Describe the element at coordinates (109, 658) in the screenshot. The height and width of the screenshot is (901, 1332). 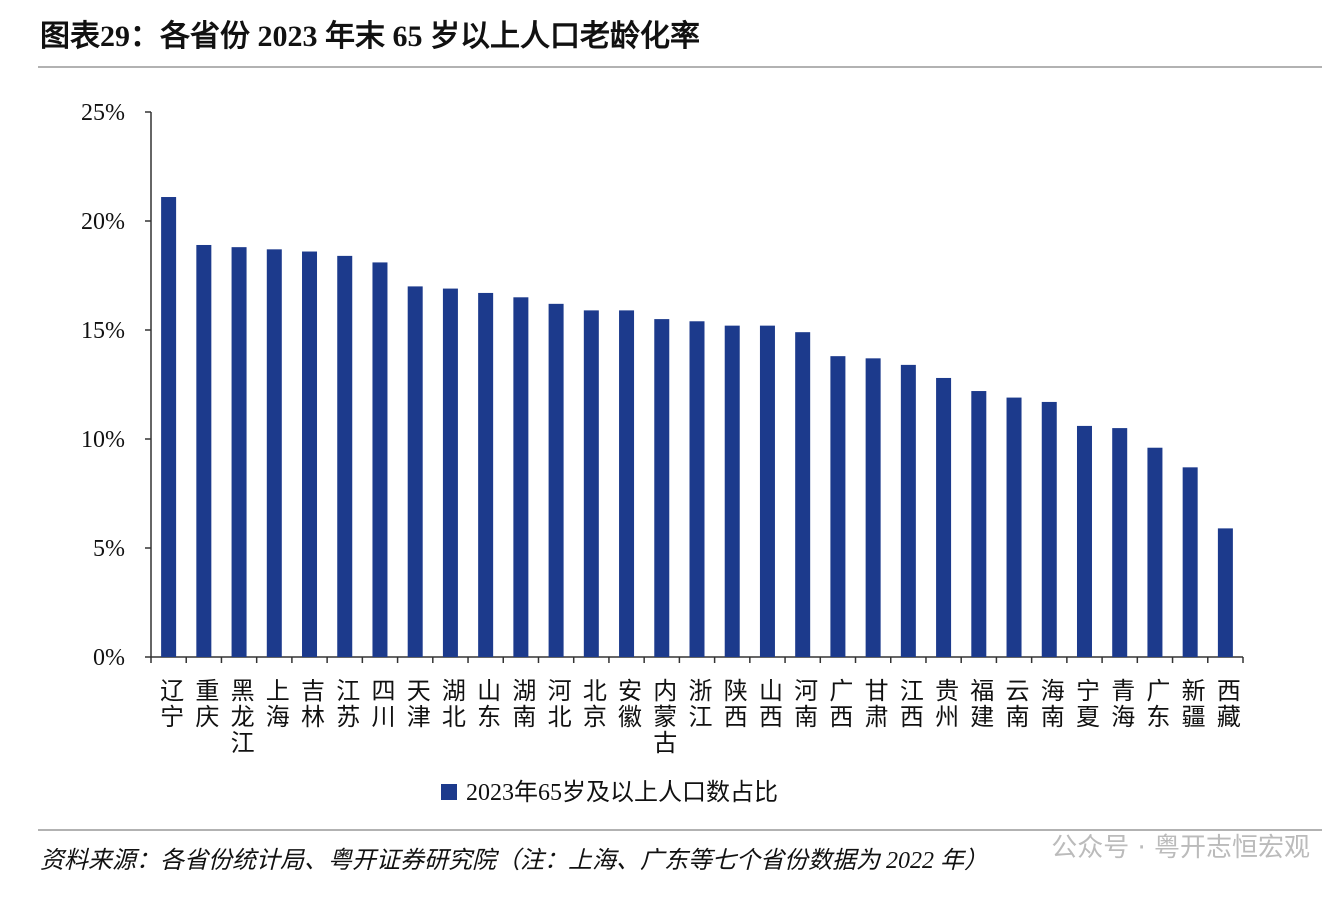
I see `y-tick-label: 0%` at that location.